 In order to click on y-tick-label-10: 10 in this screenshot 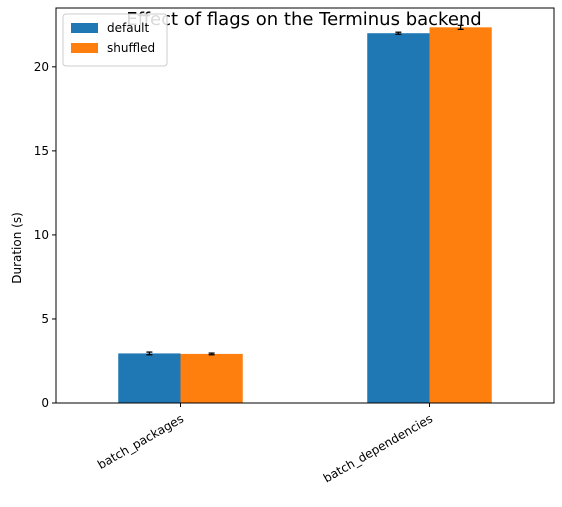, I will do `click(41, 235)`.